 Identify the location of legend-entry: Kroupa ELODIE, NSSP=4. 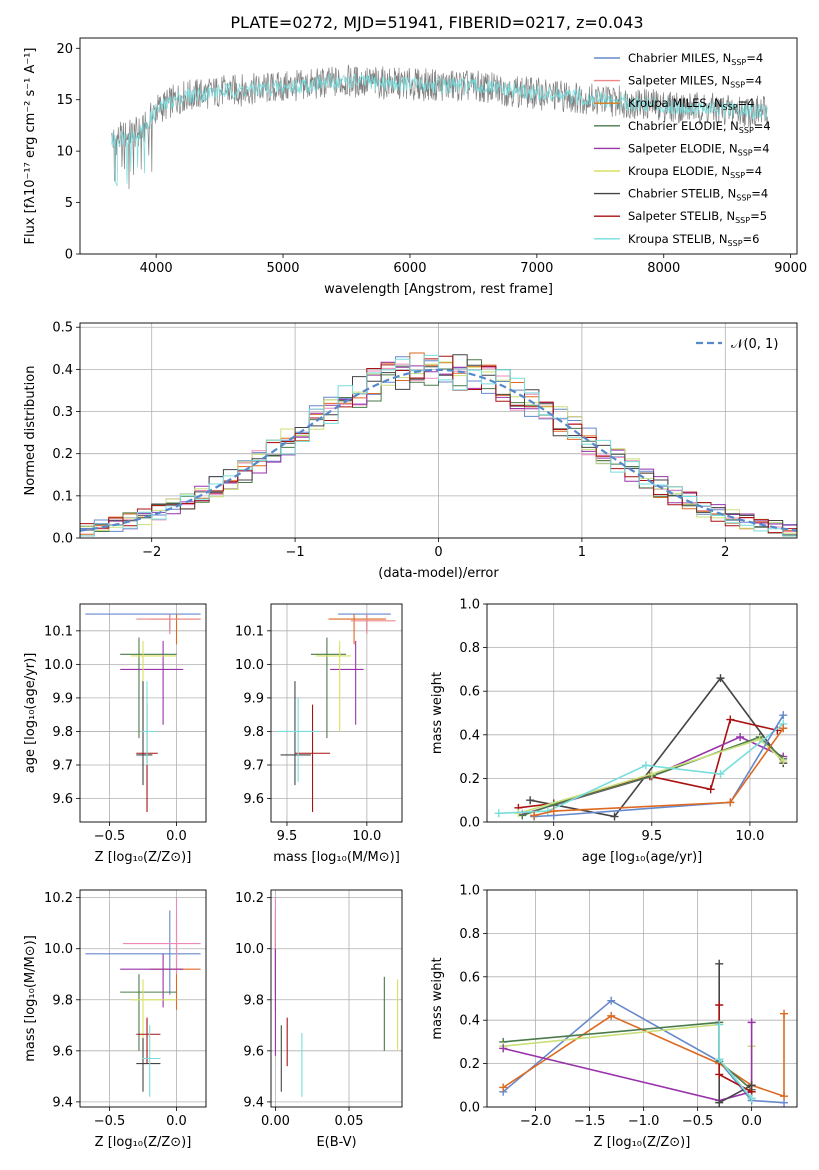
(695, 172).